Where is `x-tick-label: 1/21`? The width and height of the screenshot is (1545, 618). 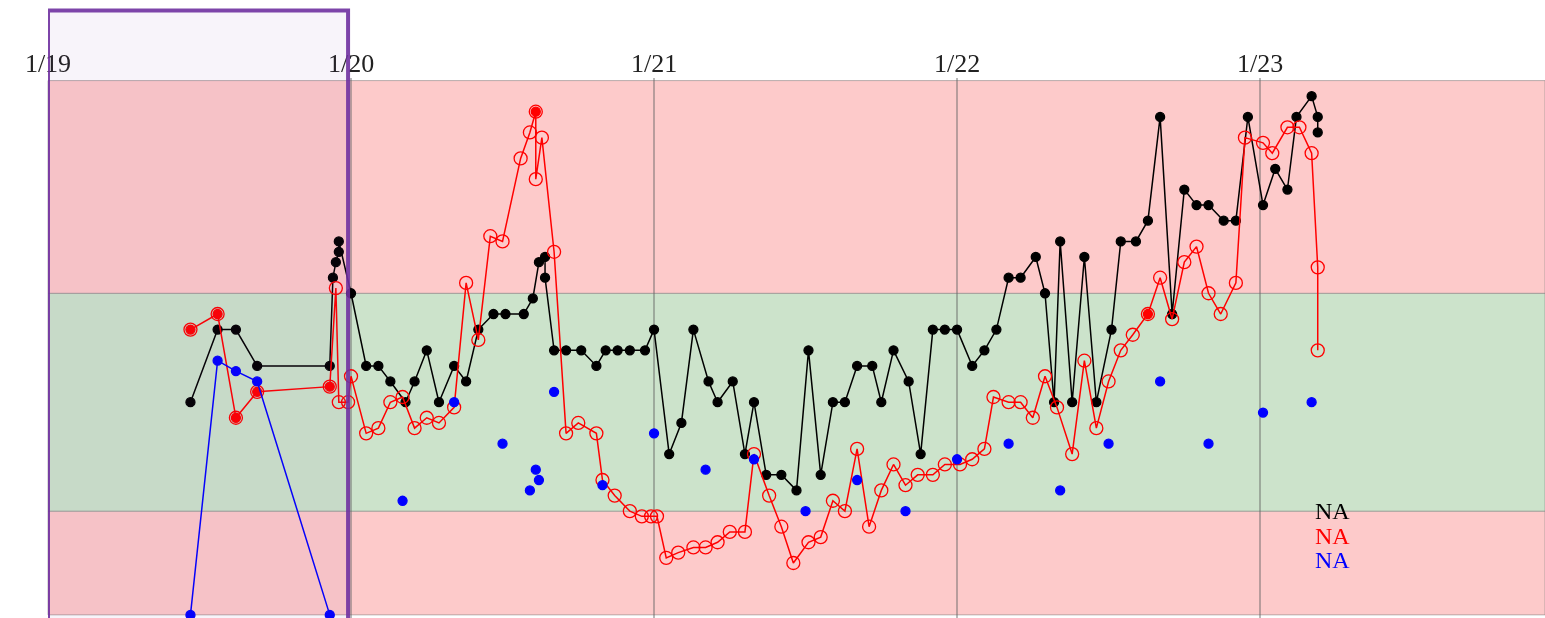
x-tick-label: 1/21 is located at coordinates (654, 63).